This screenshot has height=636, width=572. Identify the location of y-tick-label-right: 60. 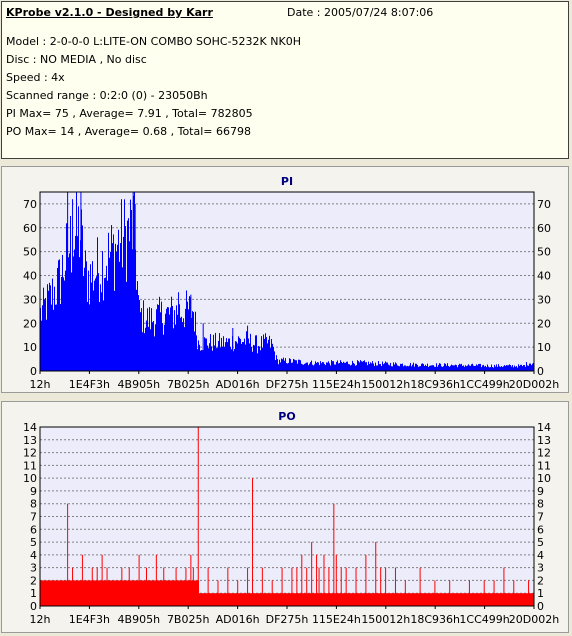
(544, 228).